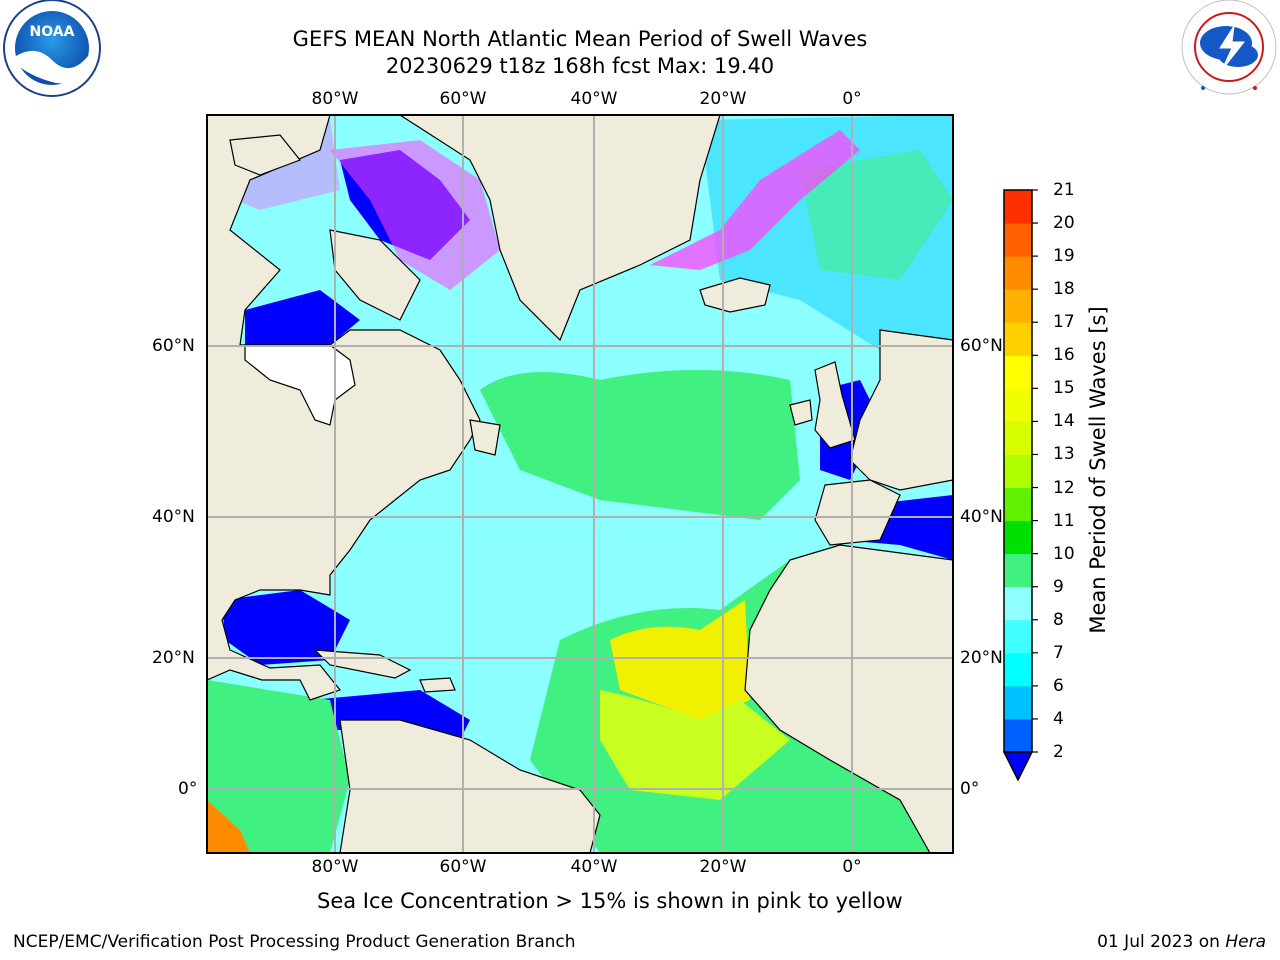 The image size is (1280, 960). What do you see at coordinates (876, 215) in the screenshot?
I see `ocean-zone-green-patch` at bounding box center [876, 215].